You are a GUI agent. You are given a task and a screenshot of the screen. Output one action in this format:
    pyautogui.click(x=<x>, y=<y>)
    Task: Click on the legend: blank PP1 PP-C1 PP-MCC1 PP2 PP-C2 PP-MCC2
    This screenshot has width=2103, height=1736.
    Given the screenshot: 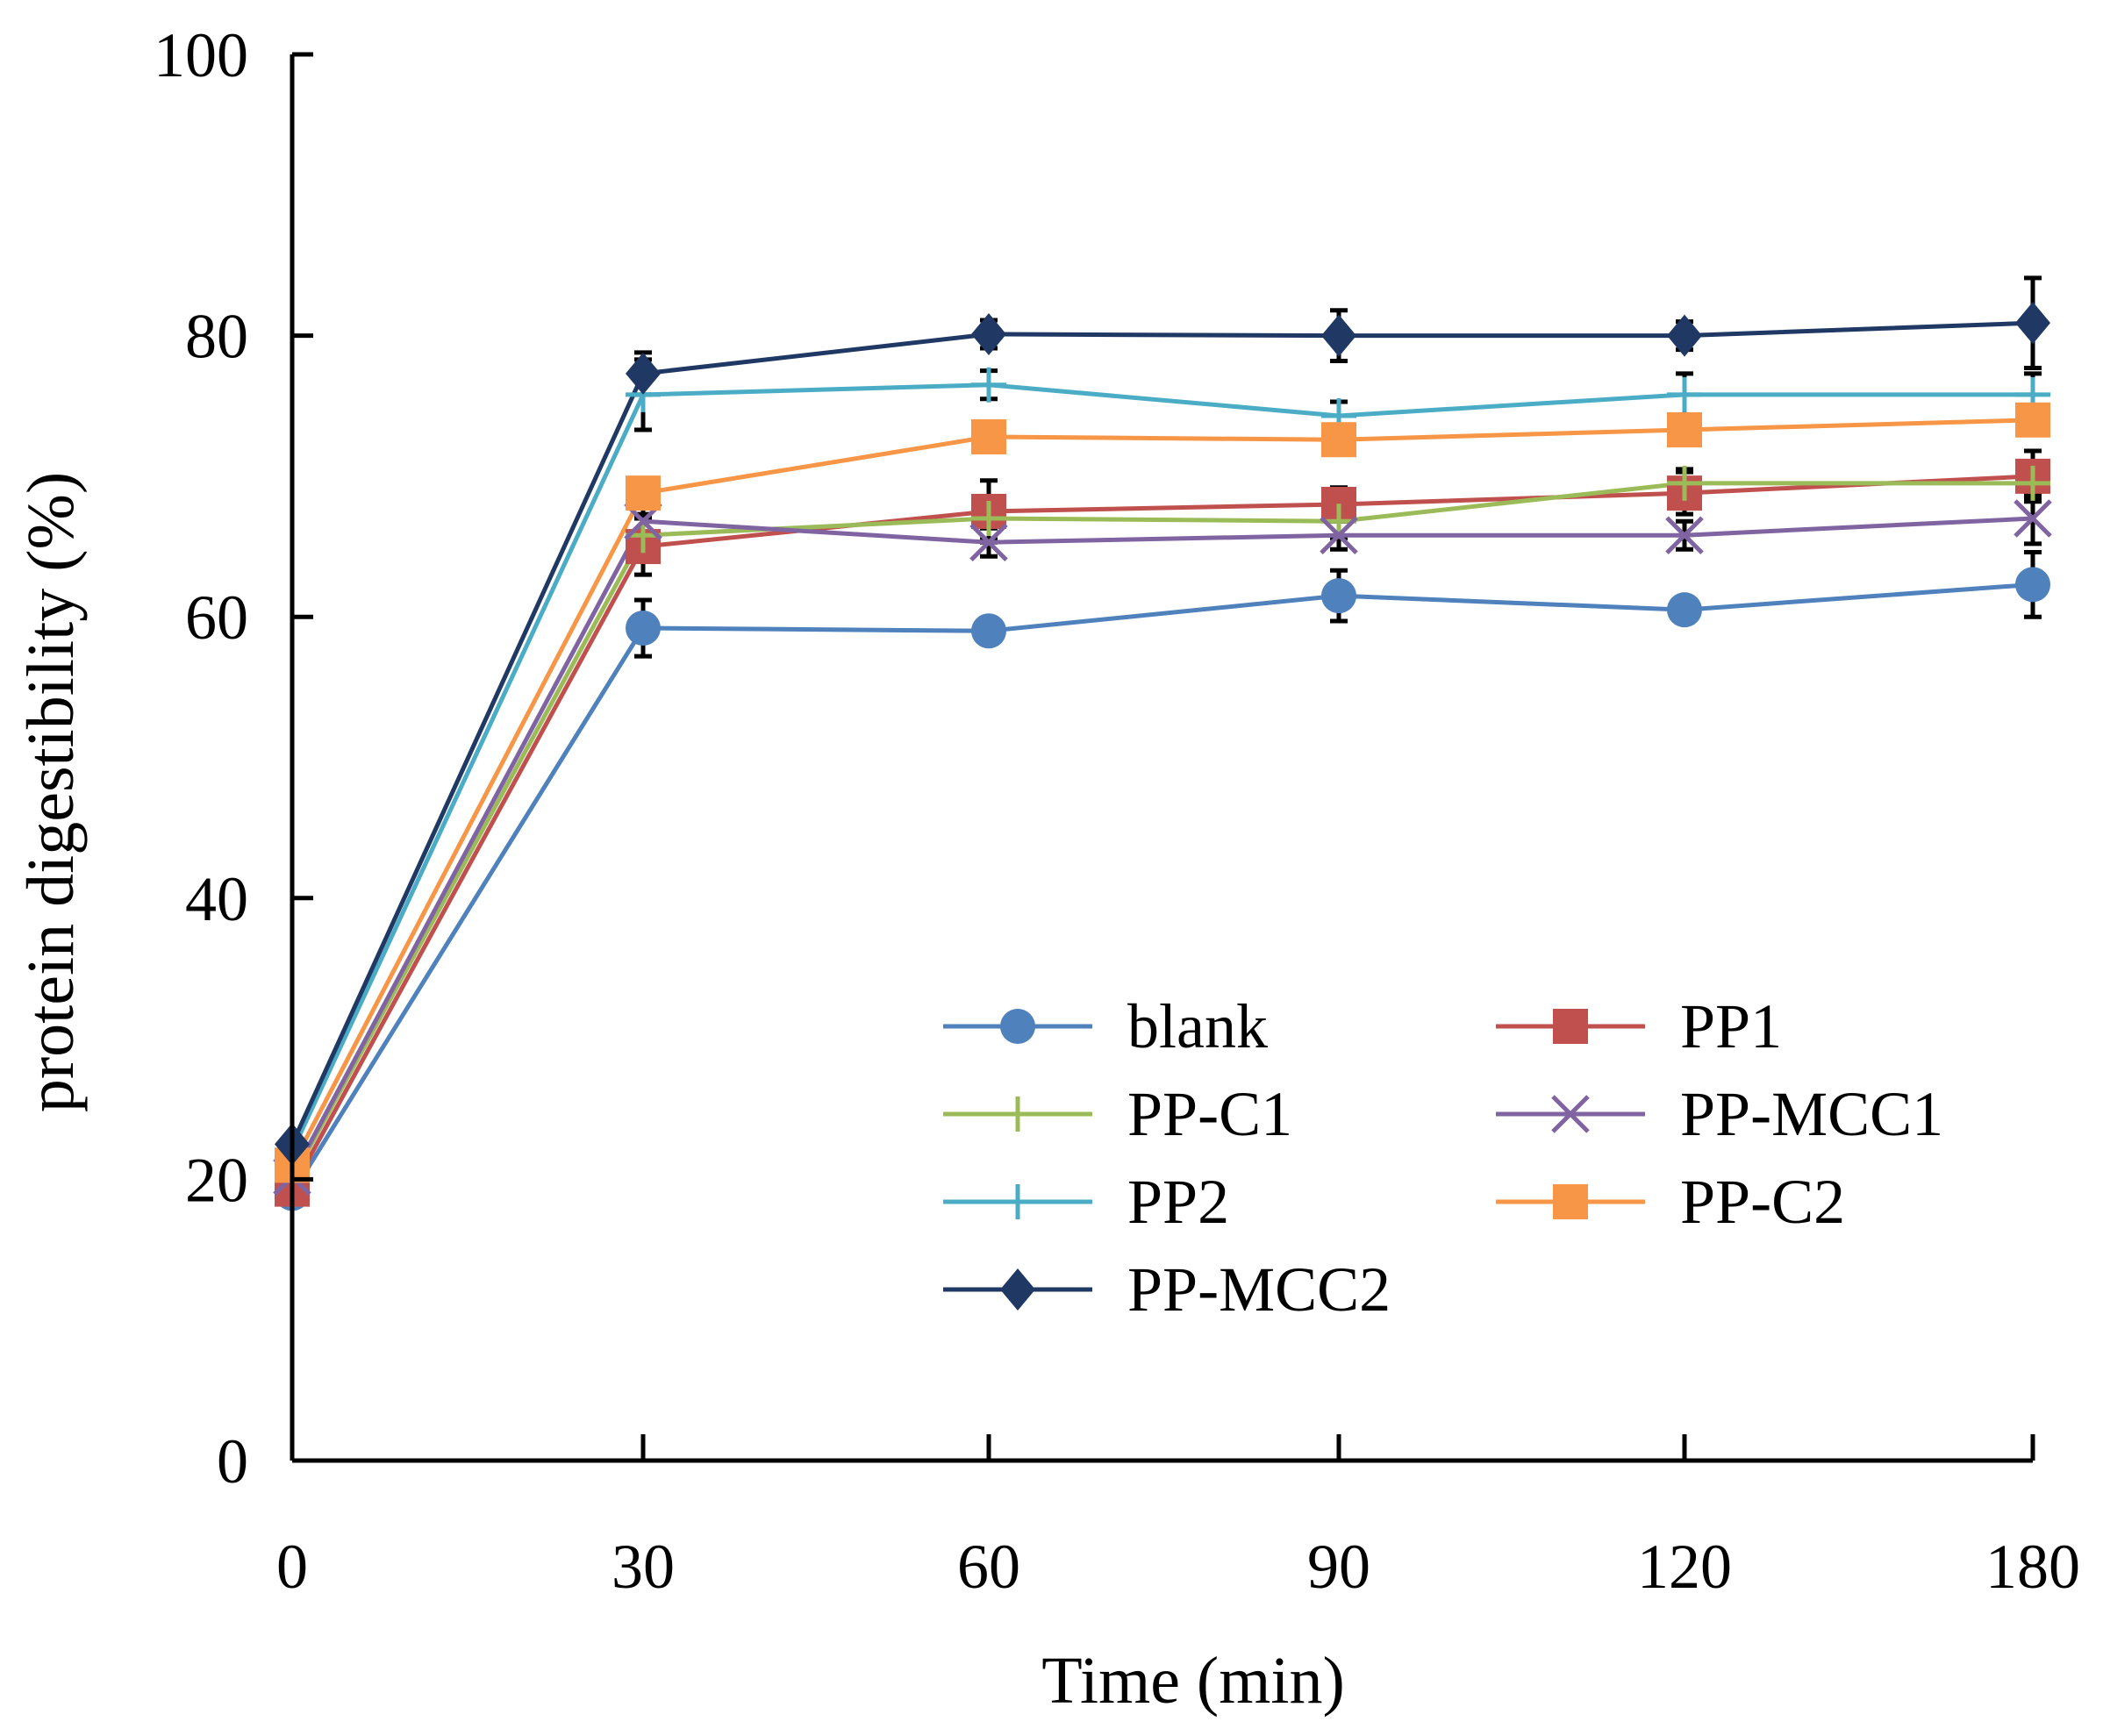 What is the action you would take?
    pyautogui.click(x=1443, y=1158)
    